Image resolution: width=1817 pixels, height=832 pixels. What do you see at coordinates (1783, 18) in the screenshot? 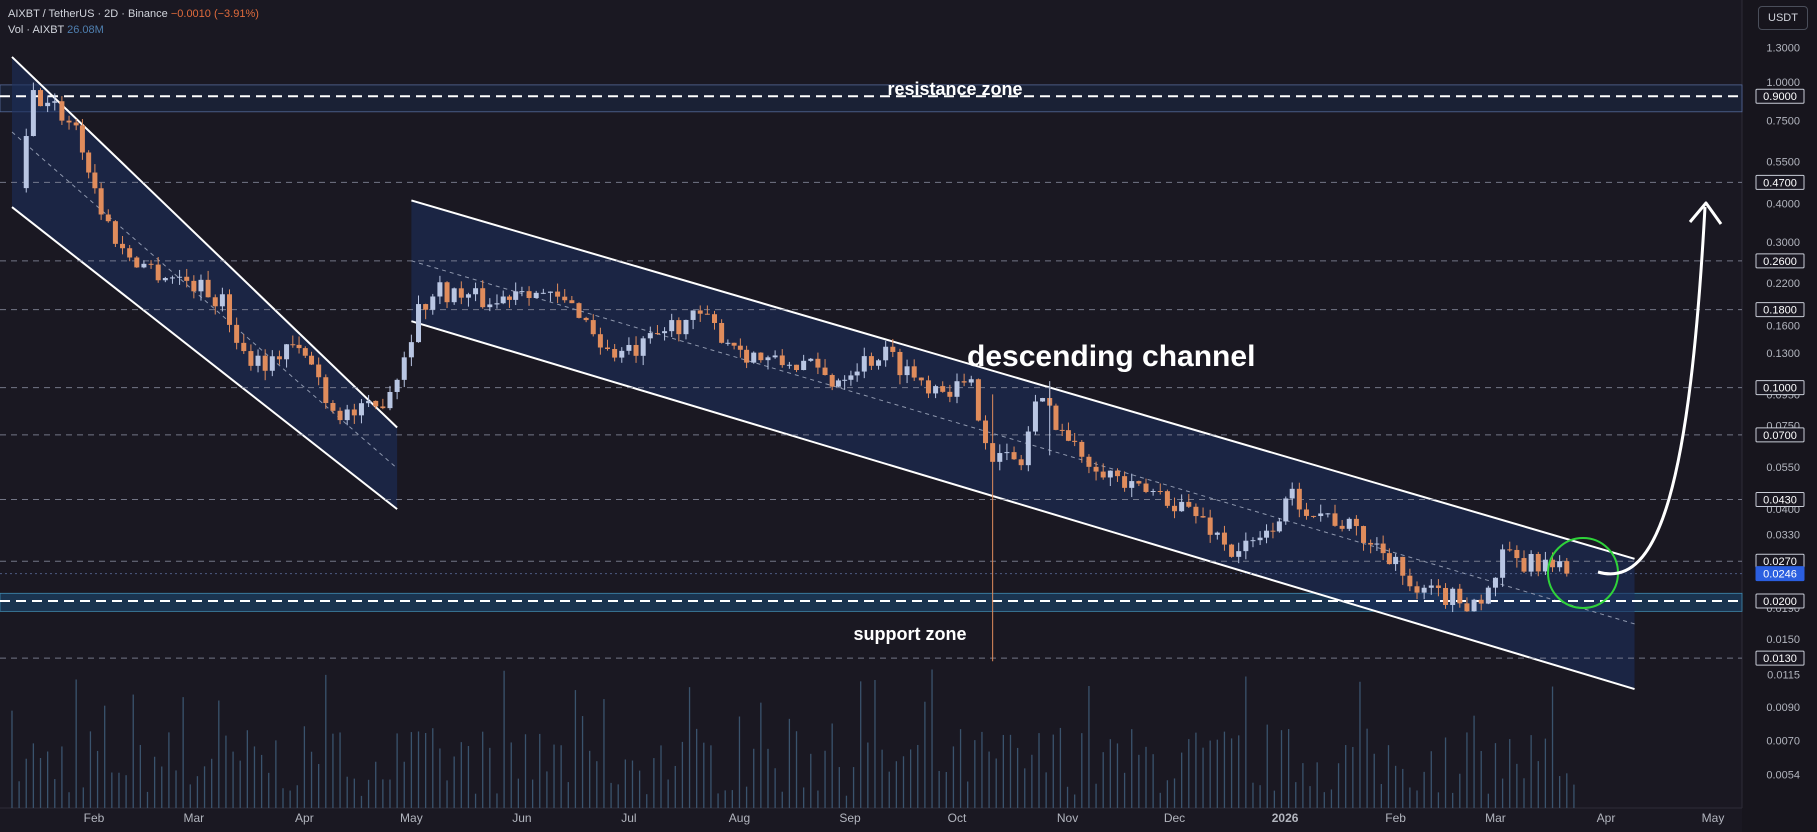
I see `currency-button: USDT` at bounding box center [1783, 18].